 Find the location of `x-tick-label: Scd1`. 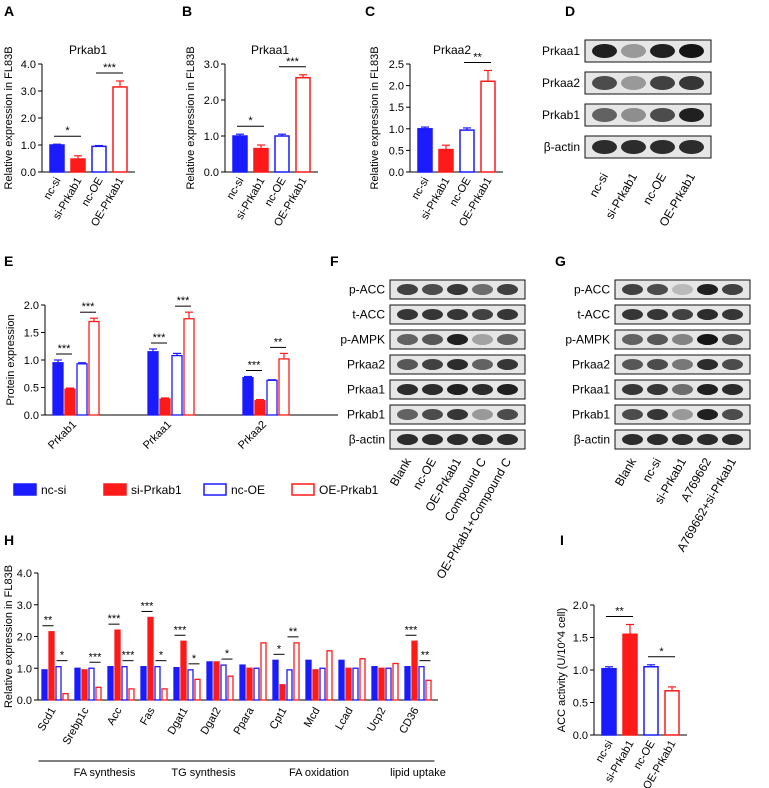

x-tick-label: Scd1 is located at coordinates (47, 720).